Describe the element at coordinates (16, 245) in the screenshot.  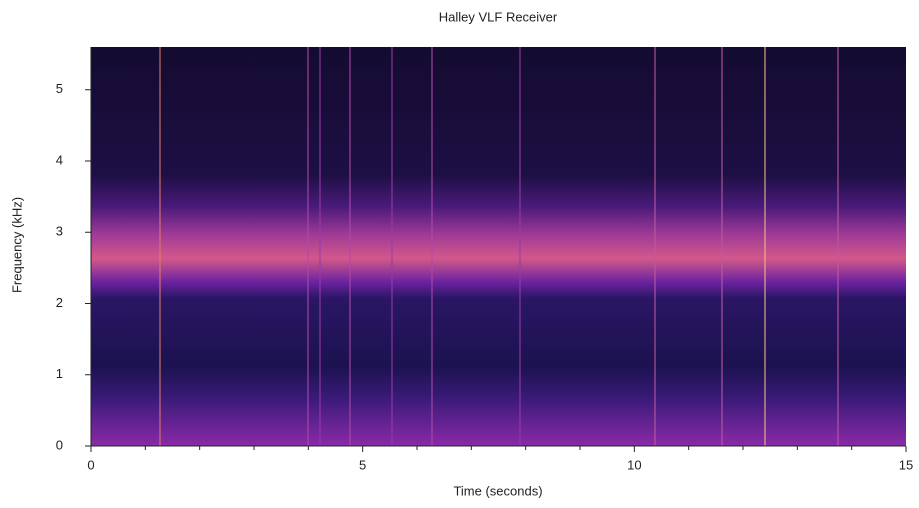
I see `y-axis-label: Frequency (kHz)` at that location.